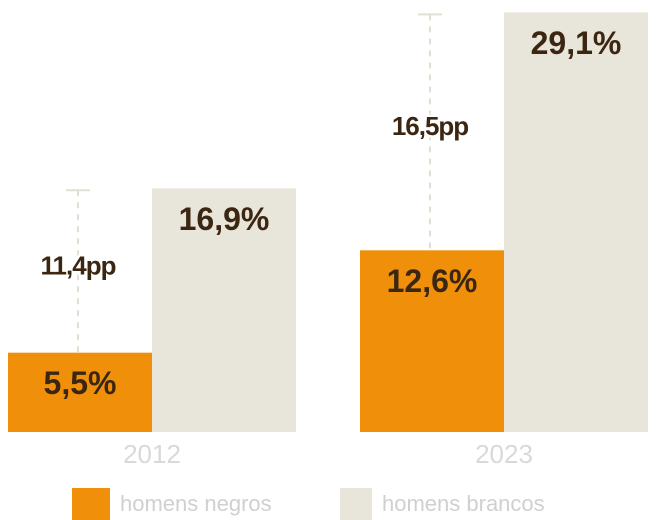 This screenshot has width=656, height=520. I want to click on x-tick-label: 2012, so click(152, 454).